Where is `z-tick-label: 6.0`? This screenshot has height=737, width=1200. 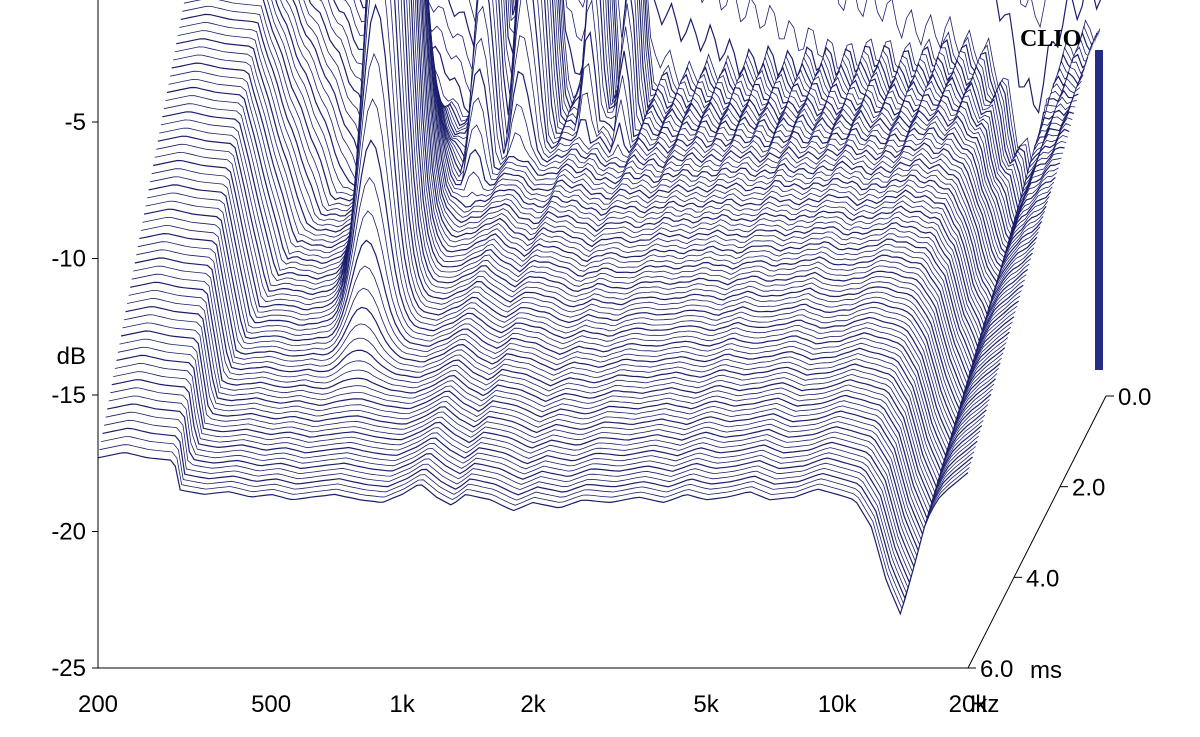 z-tick-label: 6.0 is located at coordinates (996, 669).